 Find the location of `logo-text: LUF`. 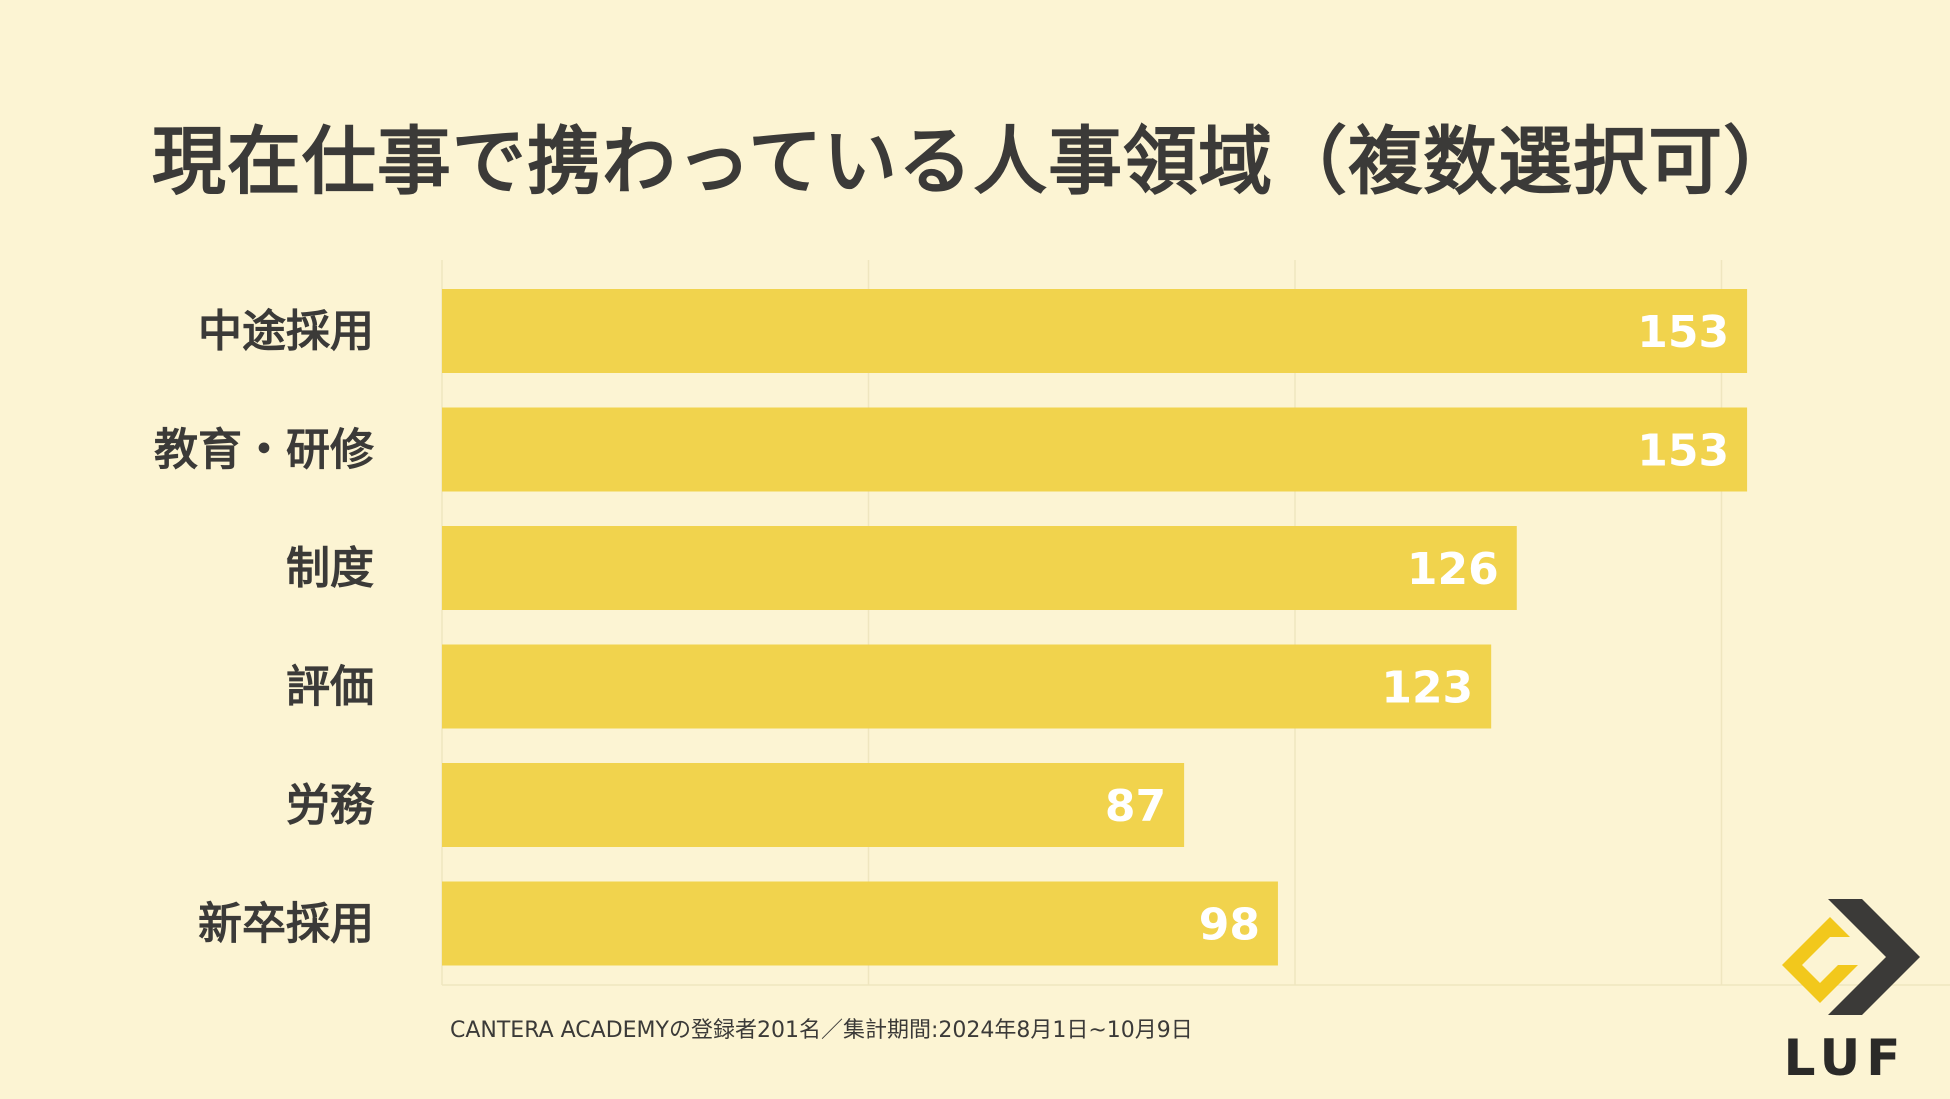

logo-text: LUF is located at coordinates (1845, 1058).